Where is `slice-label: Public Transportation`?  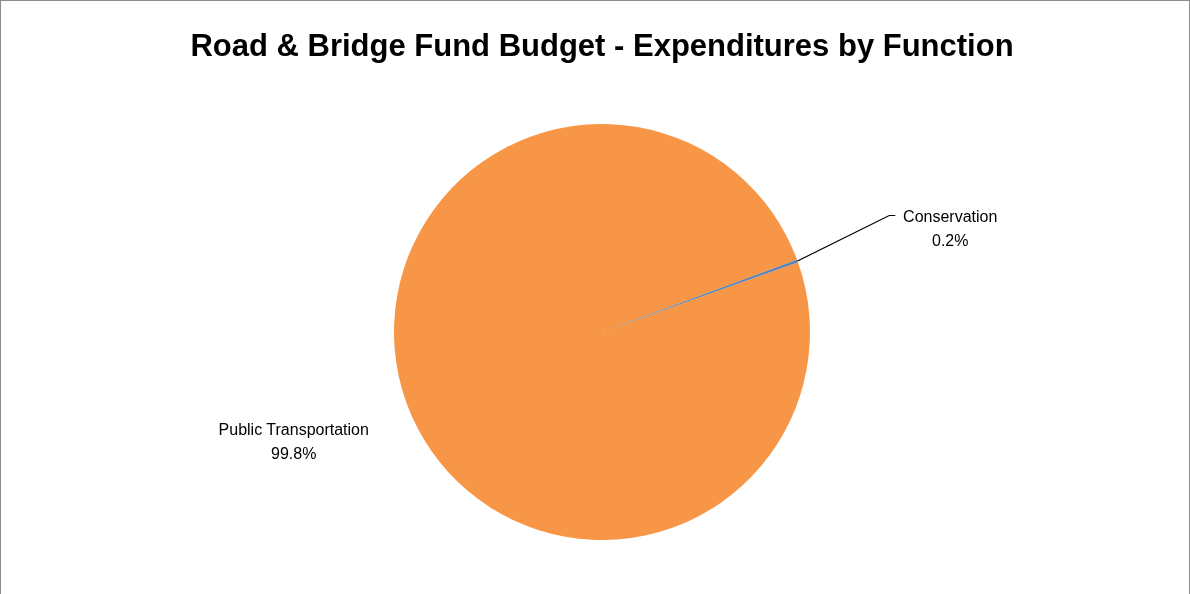 slice-label: Public Transportation is located at coordinates (293, 429).